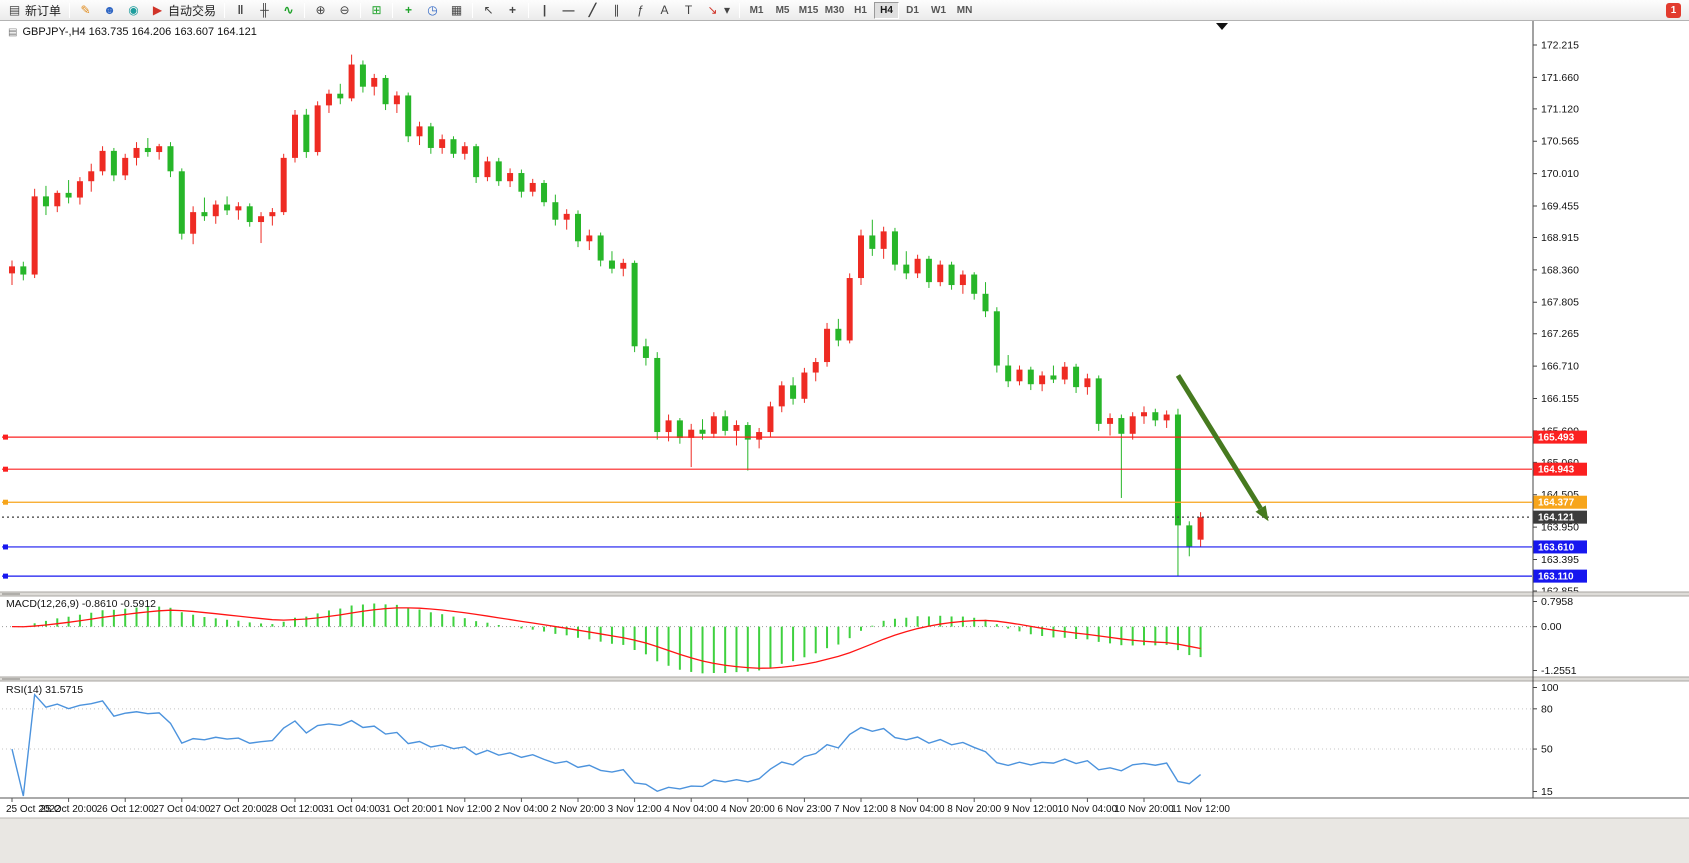 This screenshot has width=1689, height=863. I want to click on svg-text: 167.265, so click(1560, 334).